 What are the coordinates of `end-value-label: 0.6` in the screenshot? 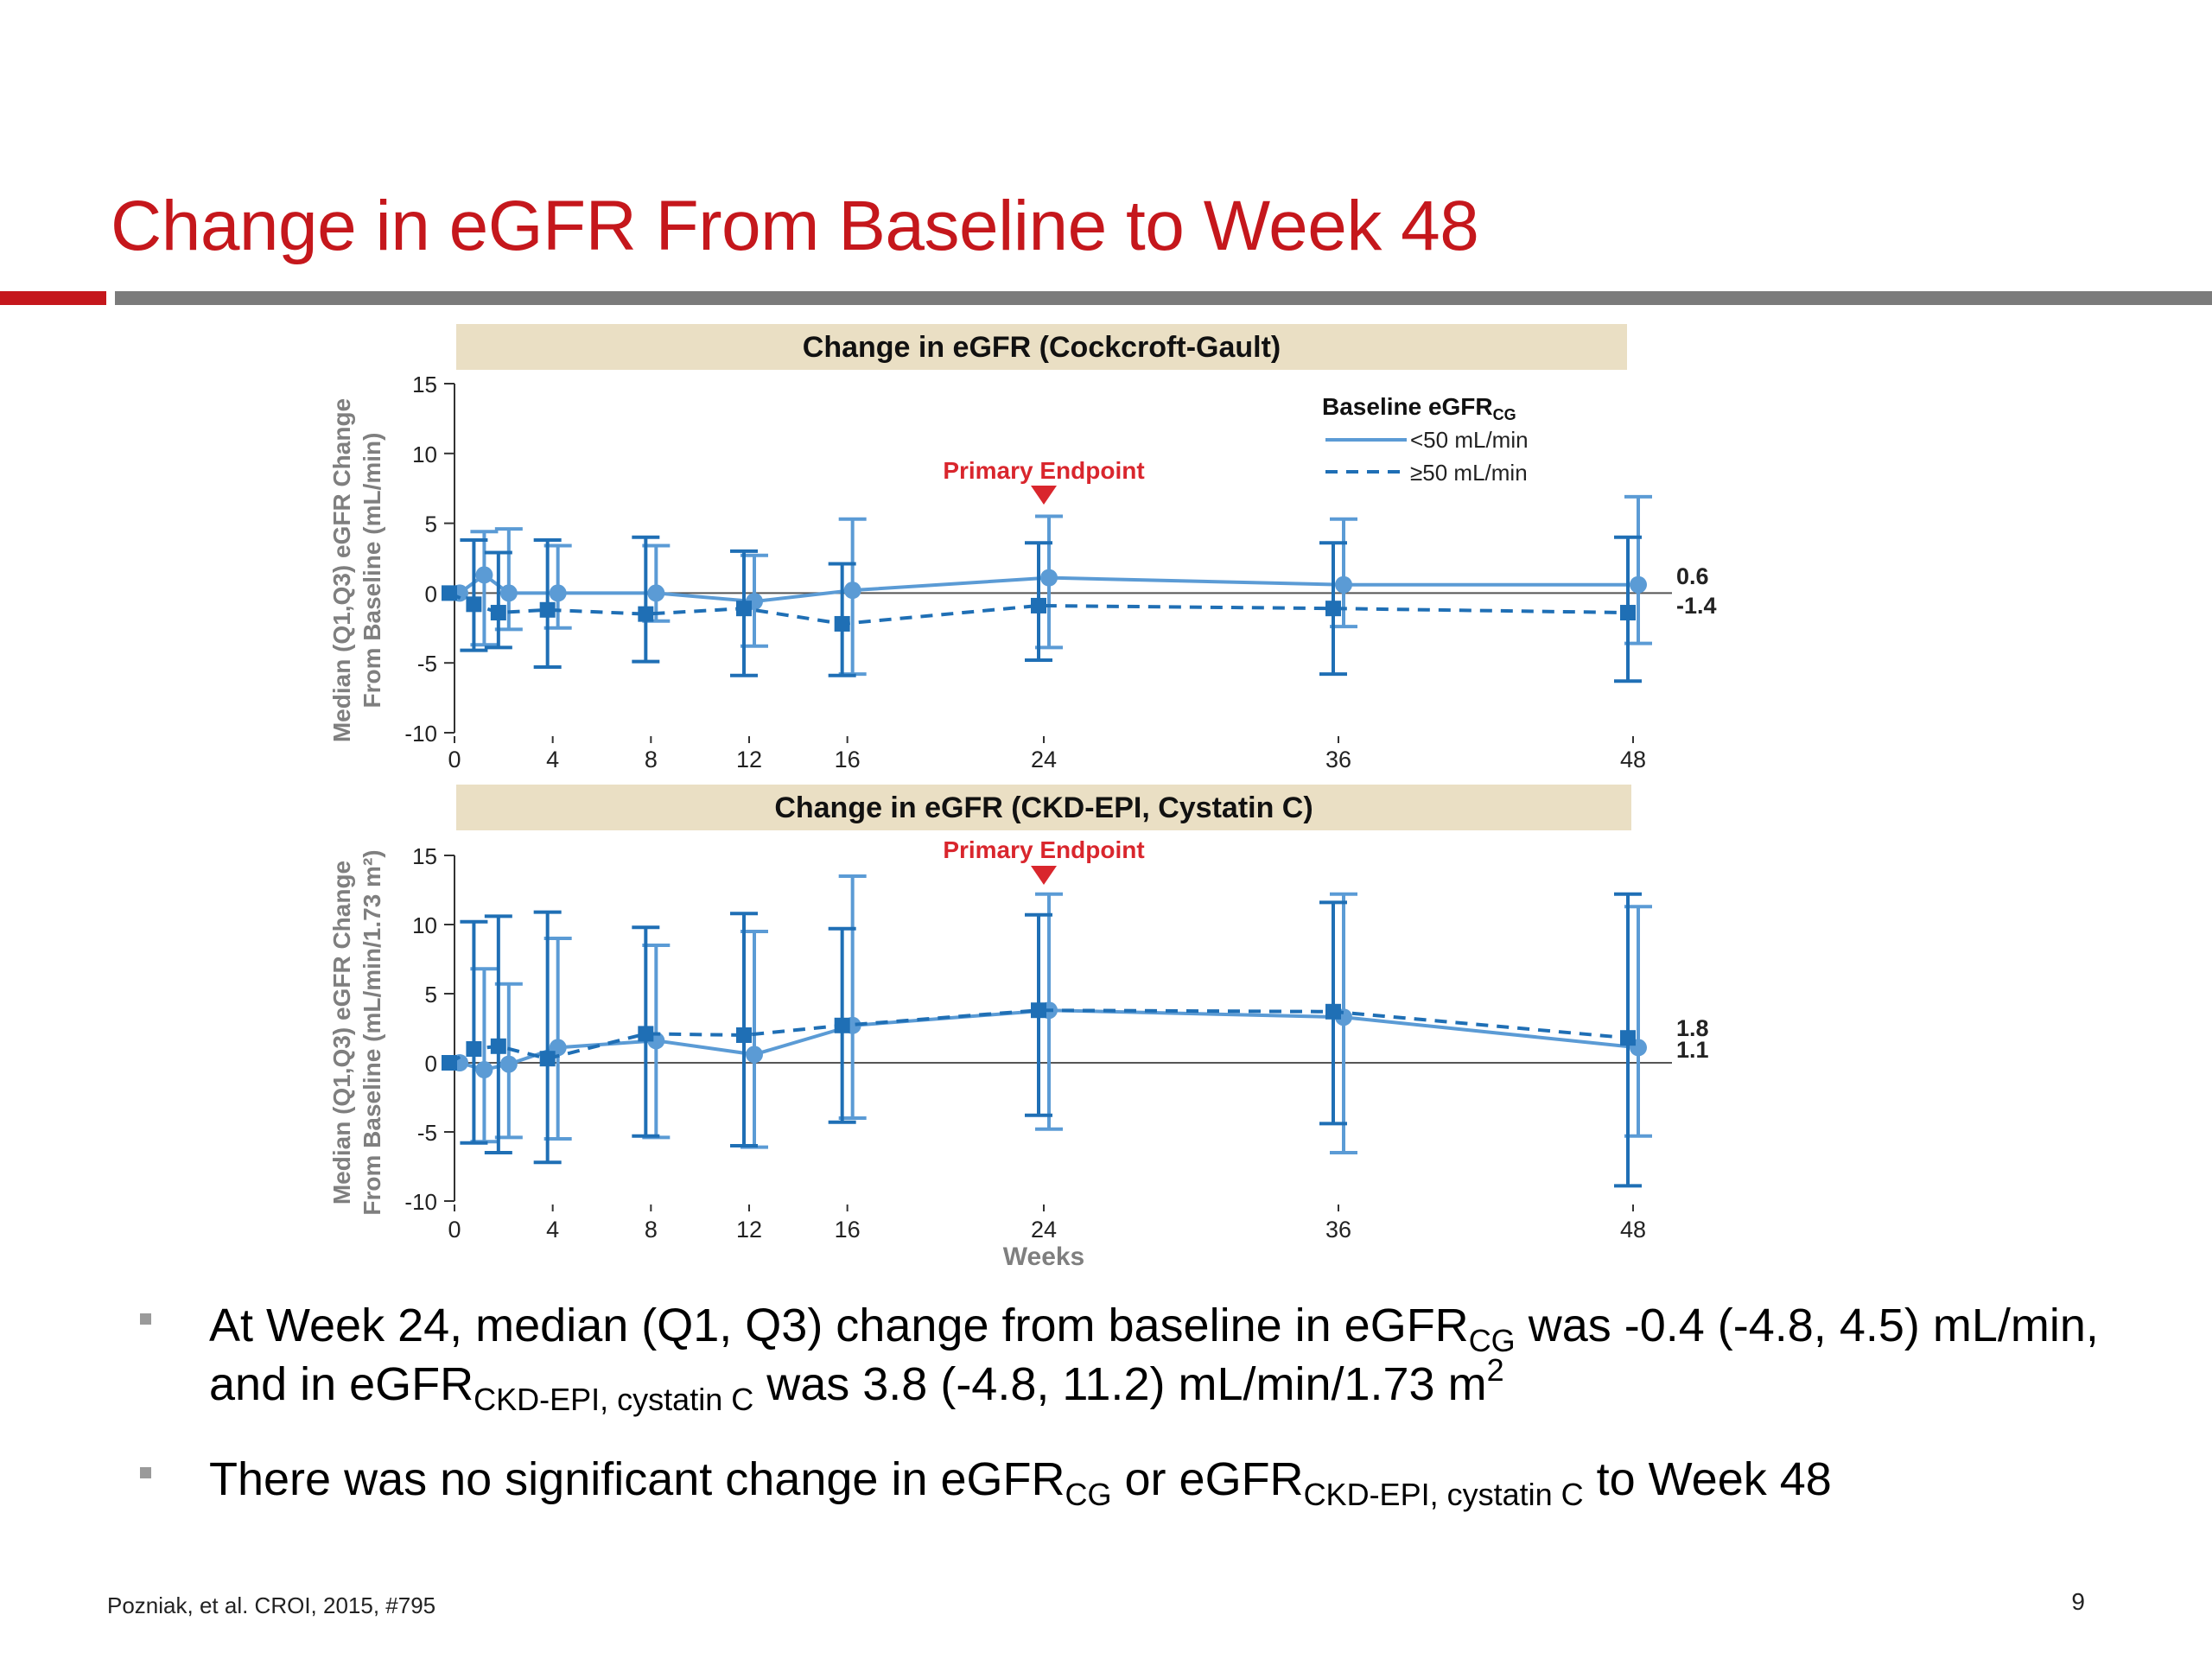 It's located at (1692, 576).